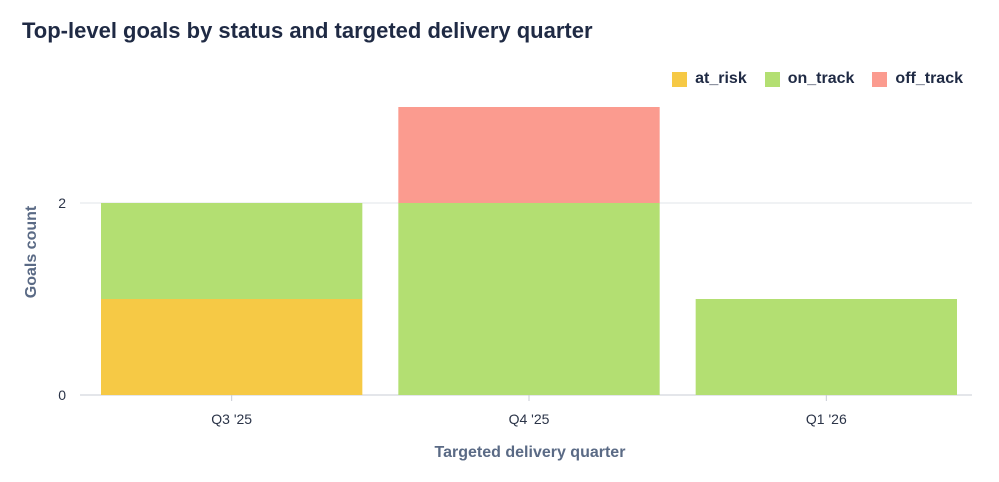  I want to click on x-tick-label: Q3 '25, so click(231, 419).